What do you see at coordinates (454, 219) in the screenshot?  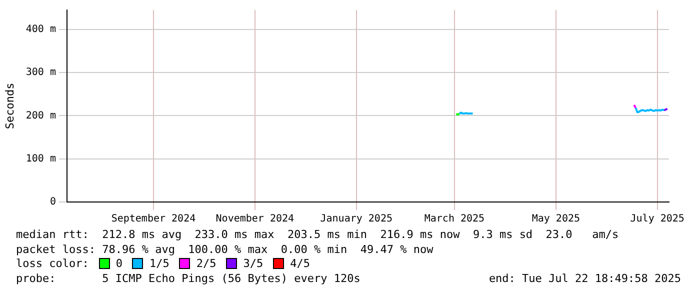 I see `x-tick-label: March 2025` at bounding box center [454, 219].